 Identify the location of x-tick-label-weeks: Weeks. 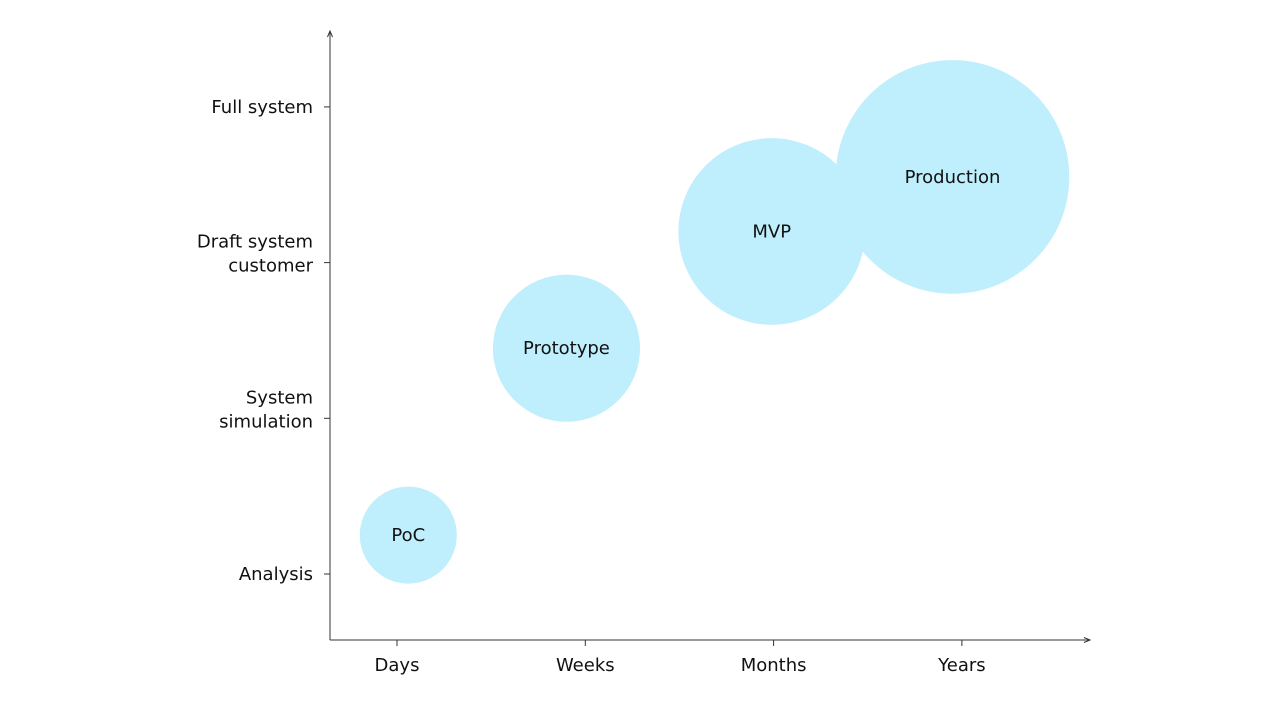
(585, 665).